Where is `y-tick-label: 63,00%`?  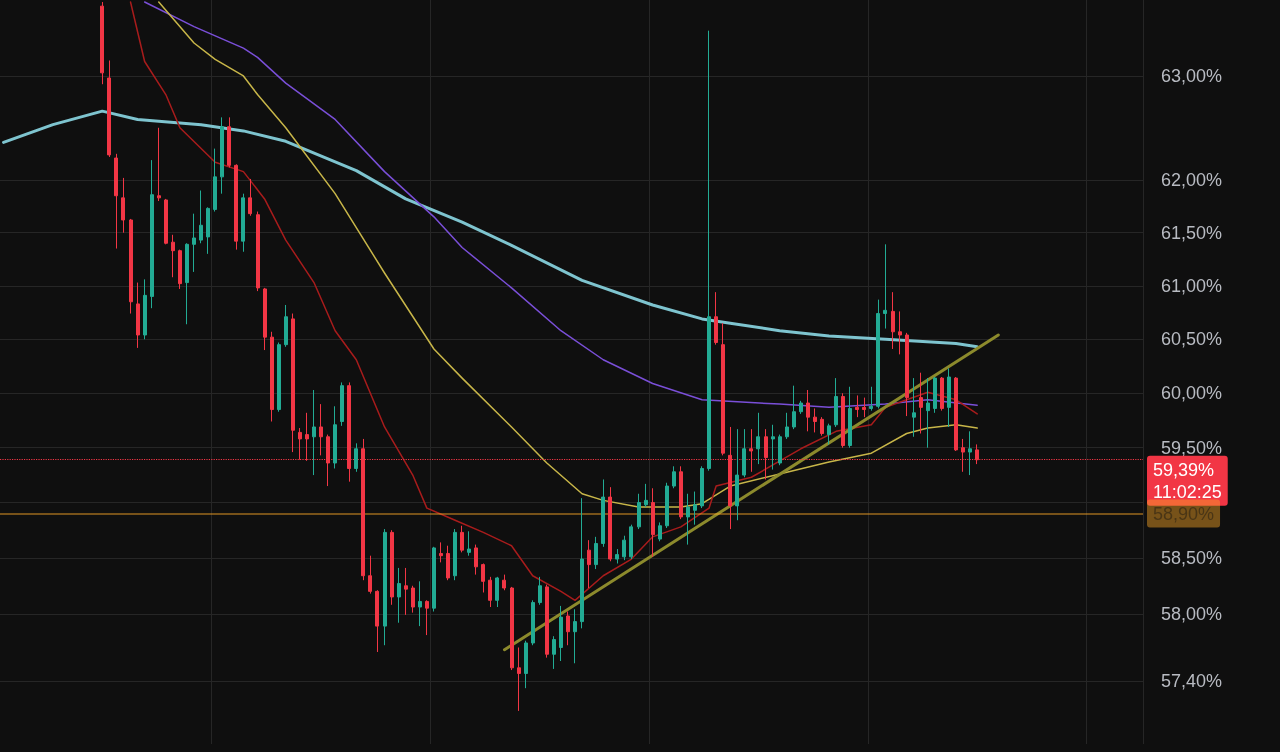
y-tick-label: 63,00% is located at coordinates (1192, 75).